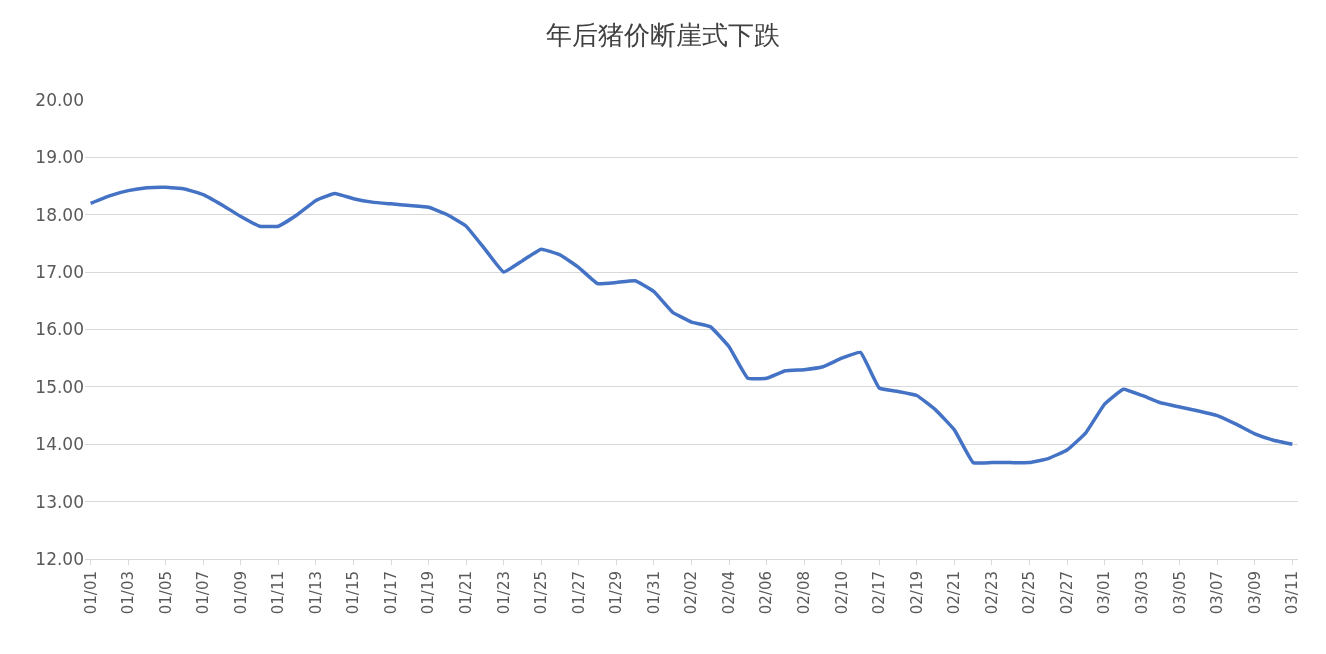 The image size is (1326, 654). Describe the element at coordinates (59, 214) in the screenshot. I see `y-tick-label: 18.00` at that location.